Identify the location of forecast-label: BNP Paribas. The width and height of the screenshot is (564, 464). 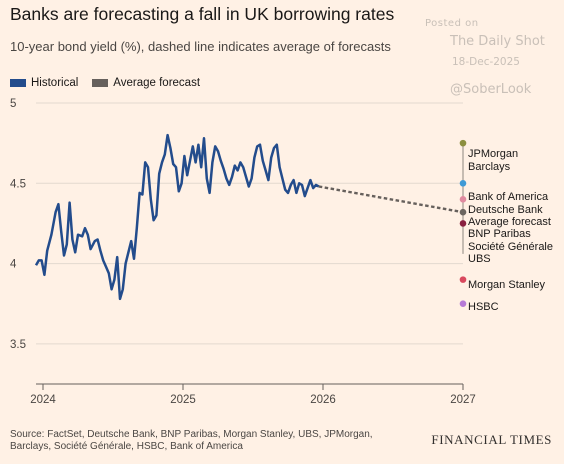
(499, 234).